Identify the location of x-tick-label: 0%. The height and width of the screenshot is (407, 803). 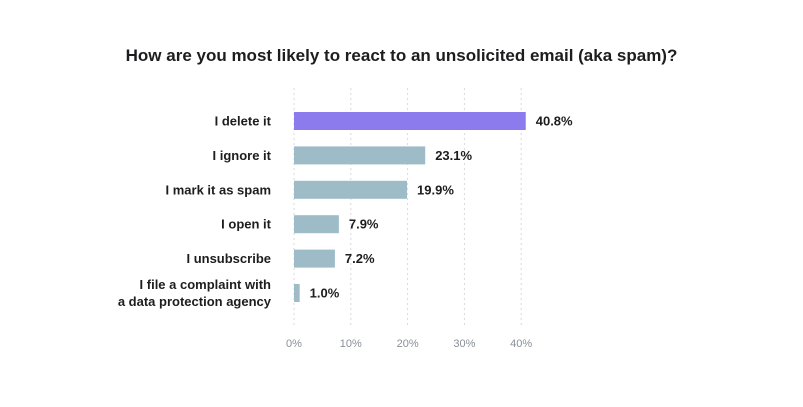
(294, 344).